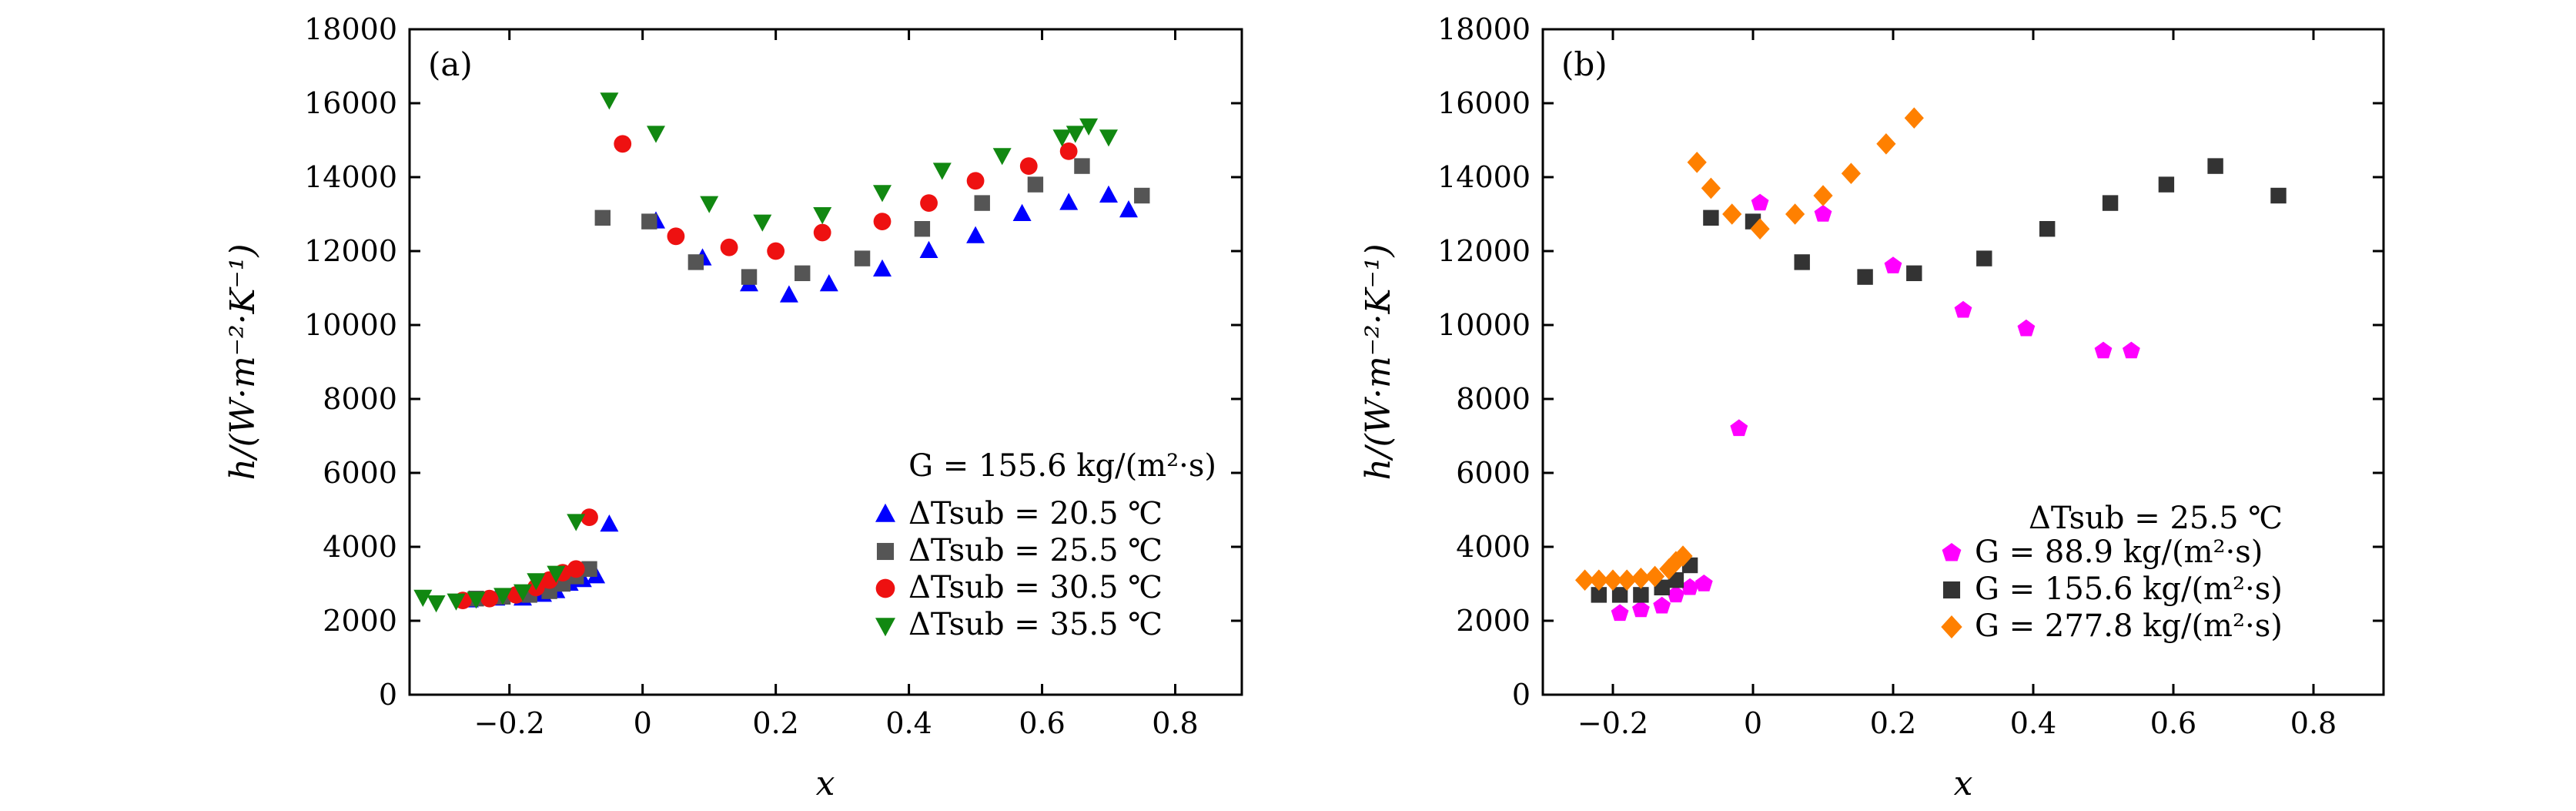 The width and height of the screenshot is (2576, 811). Describe the element at coordinates (351, 103) in the screenshot. I see `y-tick-label: 16000` at that location.